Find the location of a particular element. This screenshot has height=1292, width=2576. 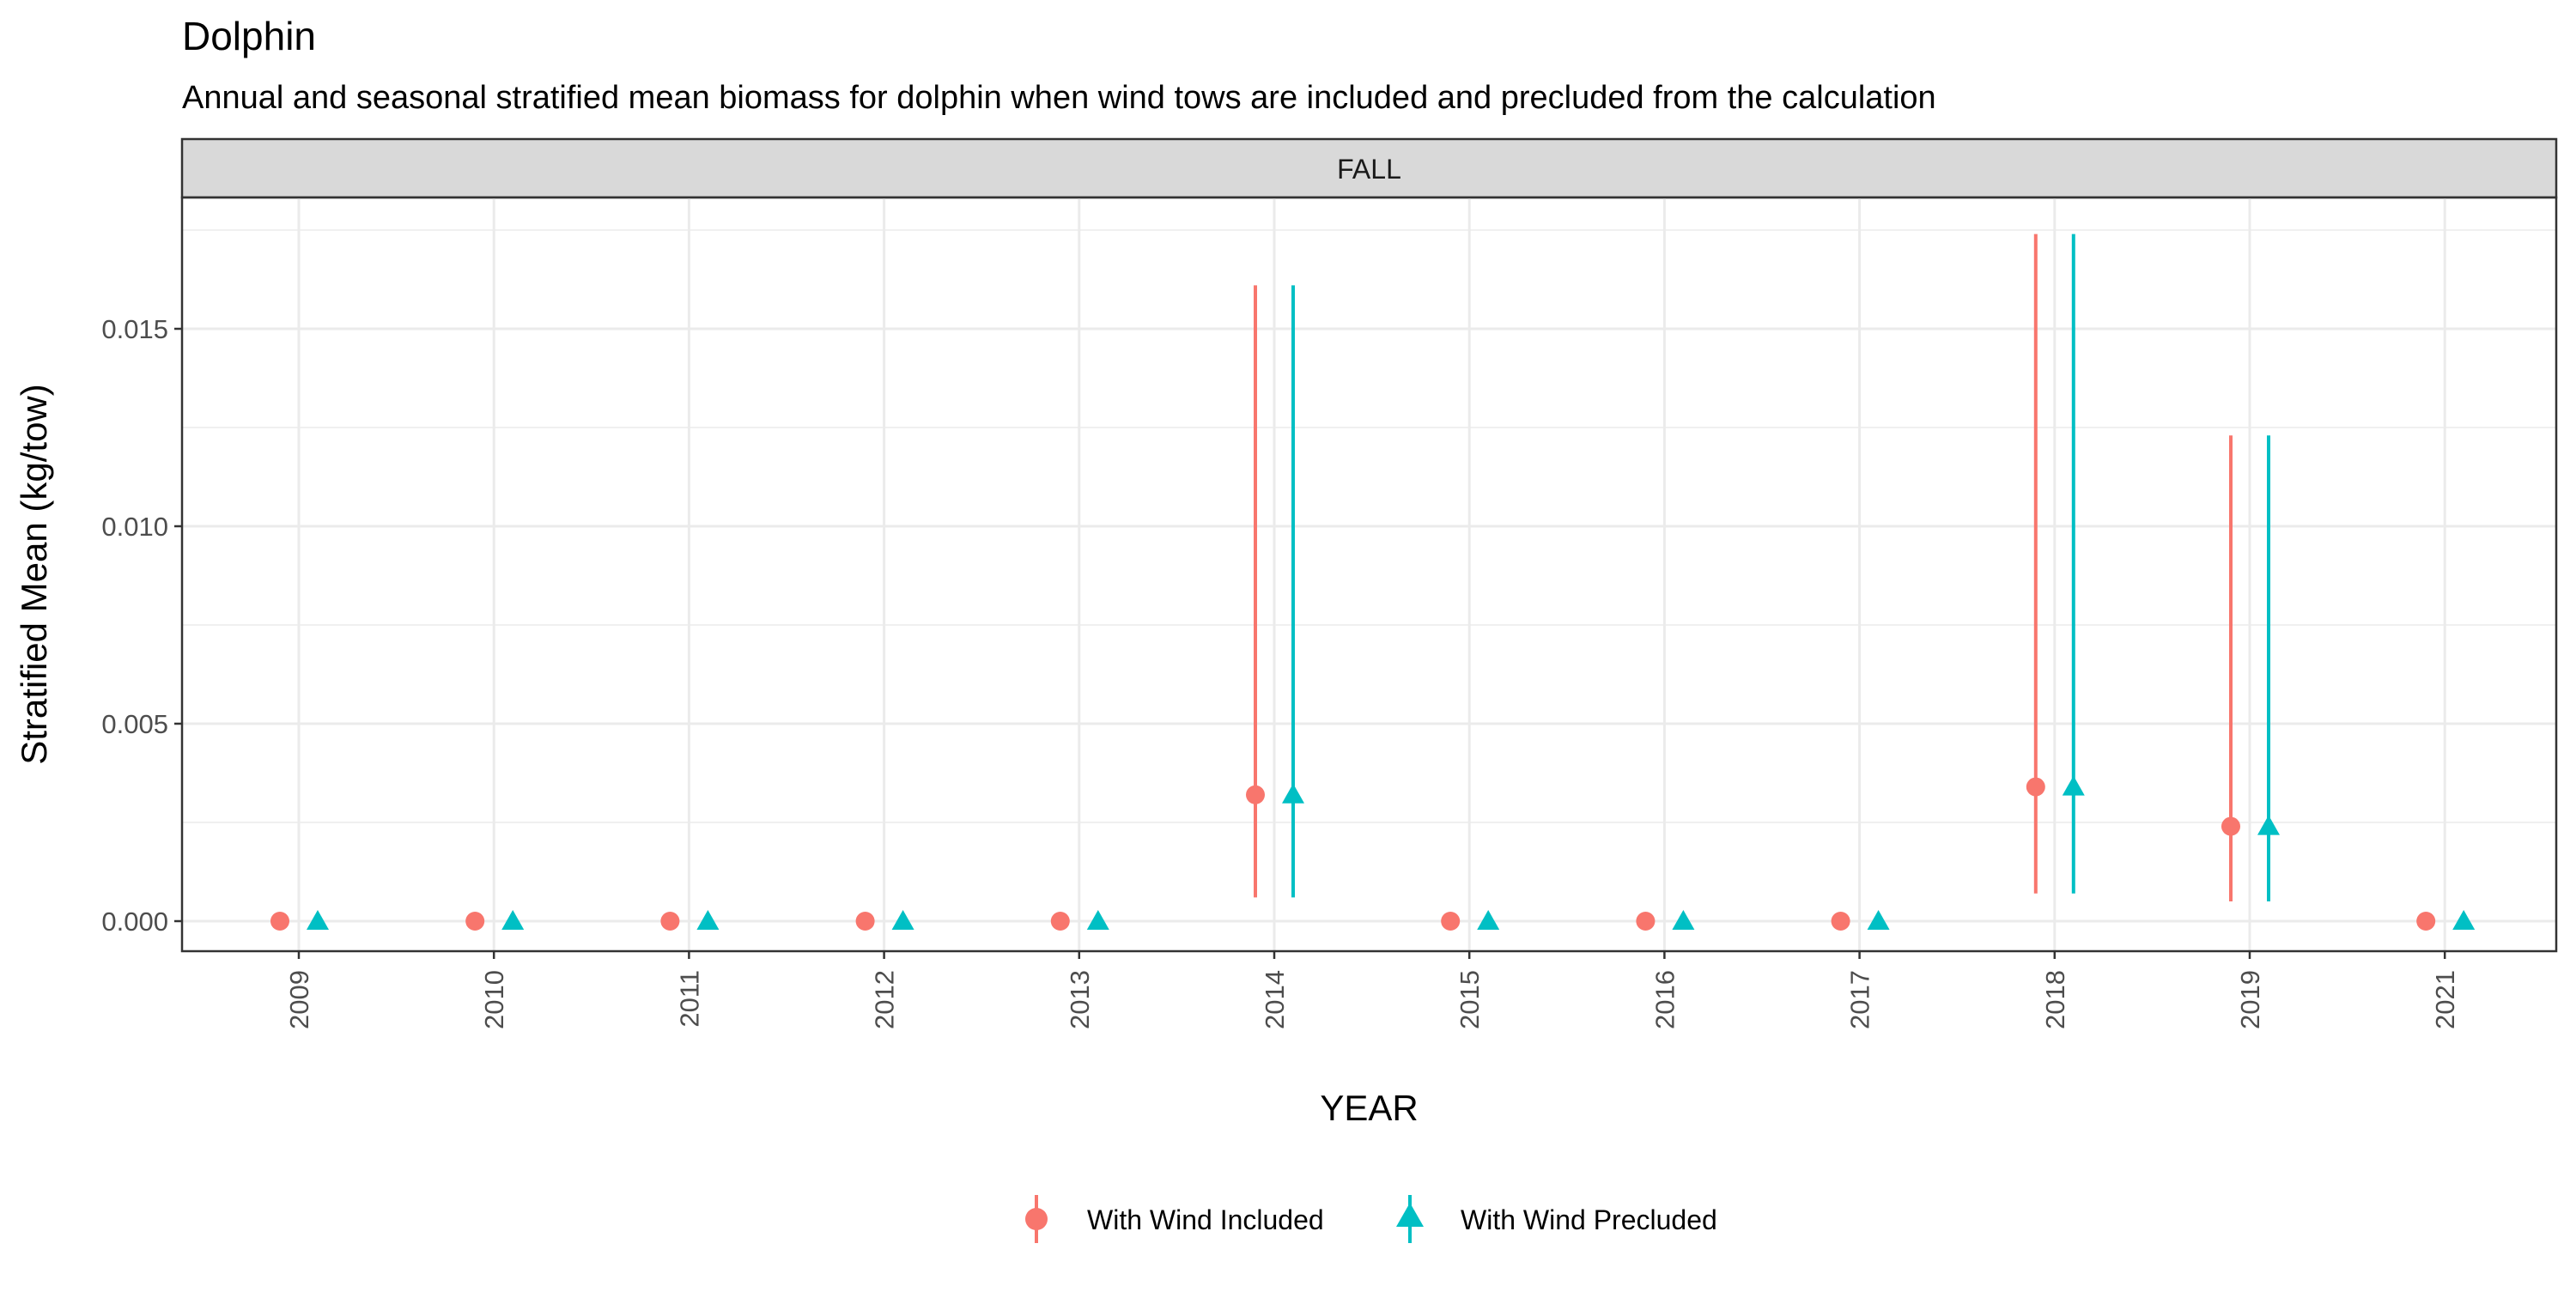

x-tick-label: 2017 is located at coordinates (1860, 999).